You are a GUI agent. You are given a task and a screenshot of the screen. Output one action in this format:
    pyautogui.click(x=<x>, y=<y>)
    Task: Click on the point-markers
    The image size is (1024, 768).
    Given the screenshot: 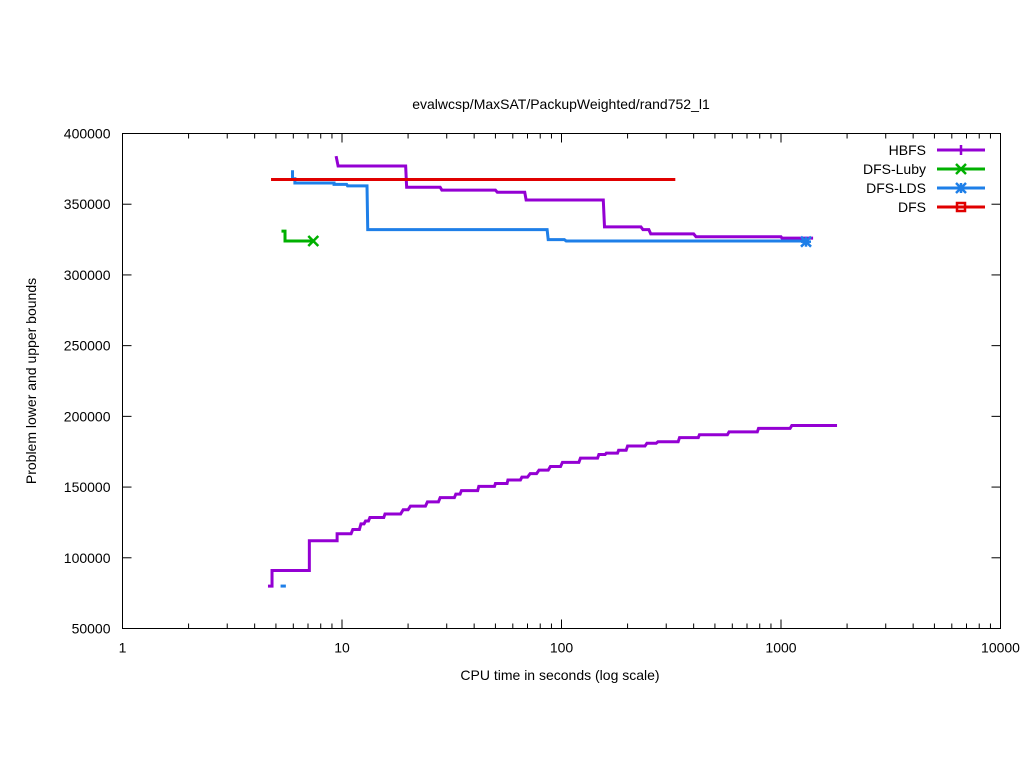 What is the action you would take?
    pyautogui.click(x=559, y=241)
    